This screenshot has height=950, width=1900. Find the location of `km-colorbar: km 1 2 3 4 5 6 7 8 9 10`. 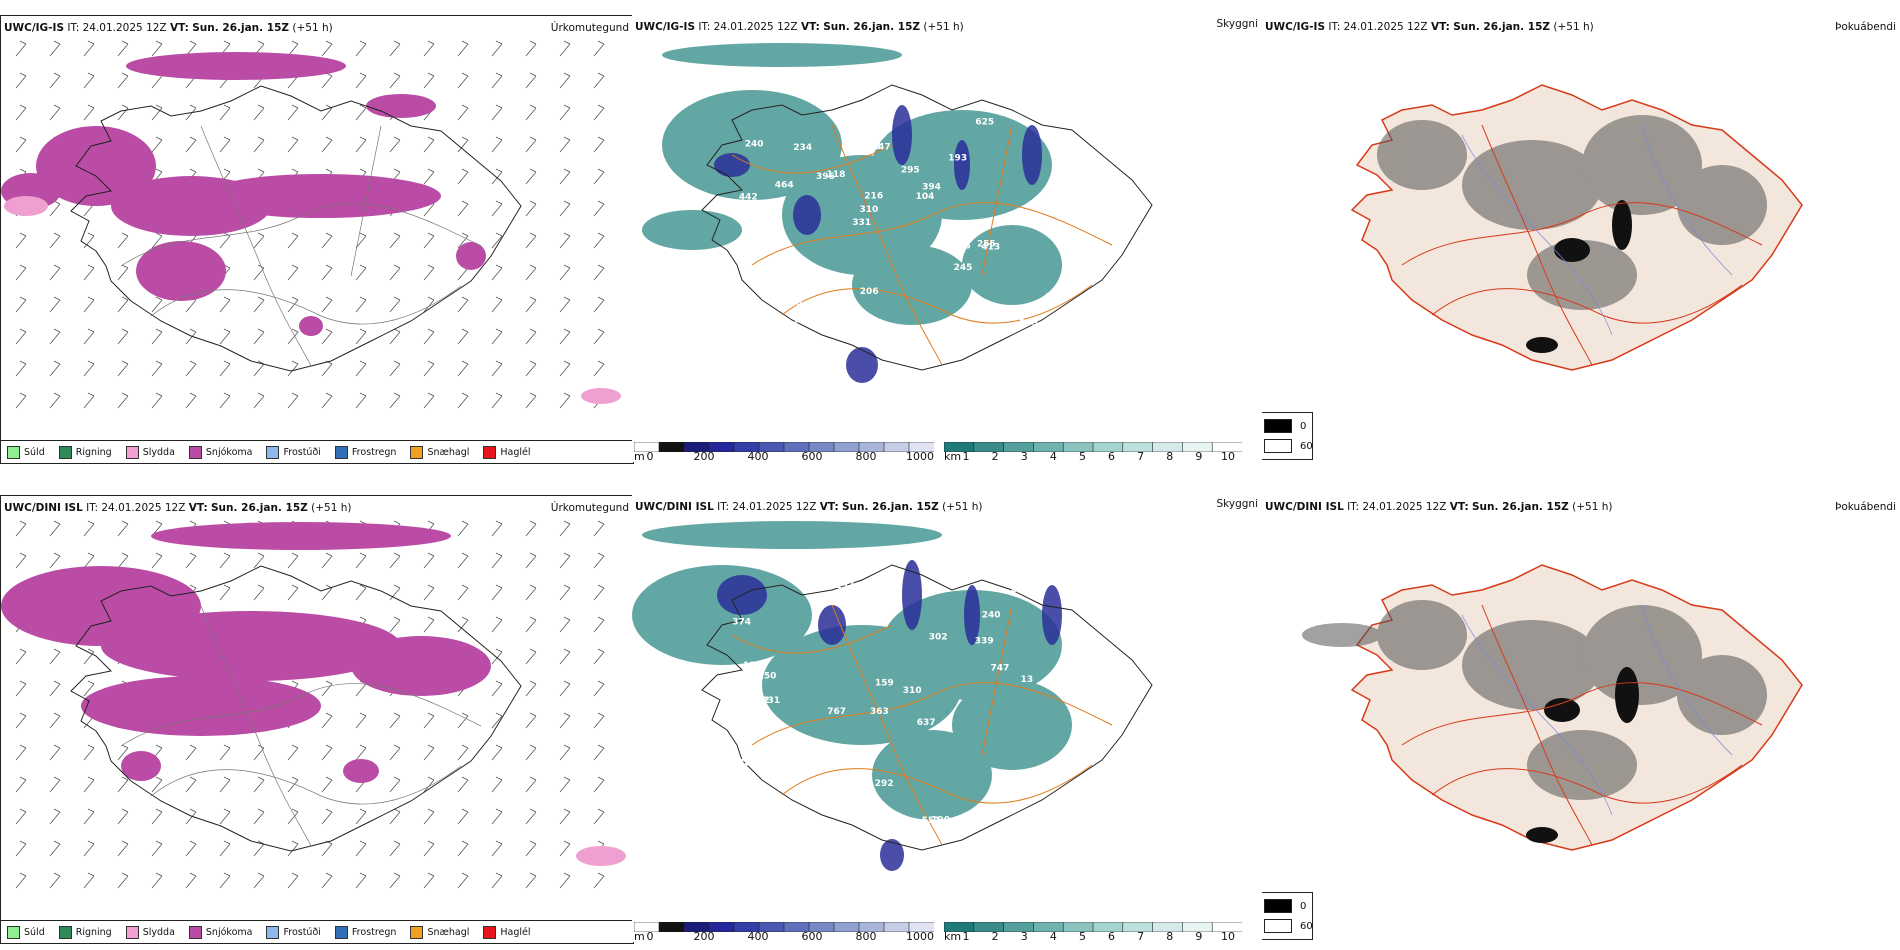

km-colorbar: km 1 2 3 4 5 6 7 8 9 10 is located at coordinates (1093, 929).